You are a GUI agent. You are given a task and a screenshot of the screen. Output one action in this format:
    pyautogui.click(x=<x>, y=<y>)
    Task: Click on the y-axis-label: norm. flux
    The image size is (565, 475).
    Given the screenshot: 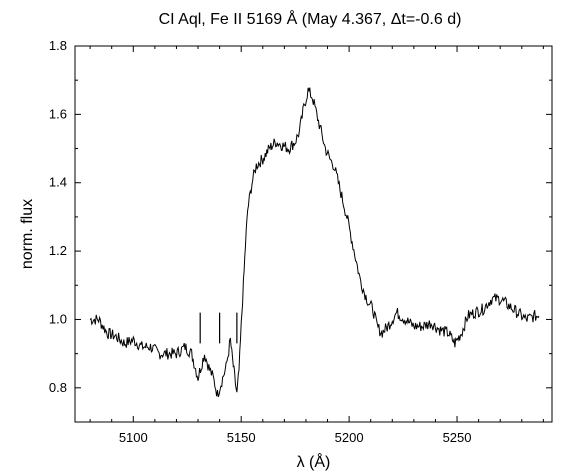 What is the action you would take?
    pyautogui.click(x=27, y=234)
    